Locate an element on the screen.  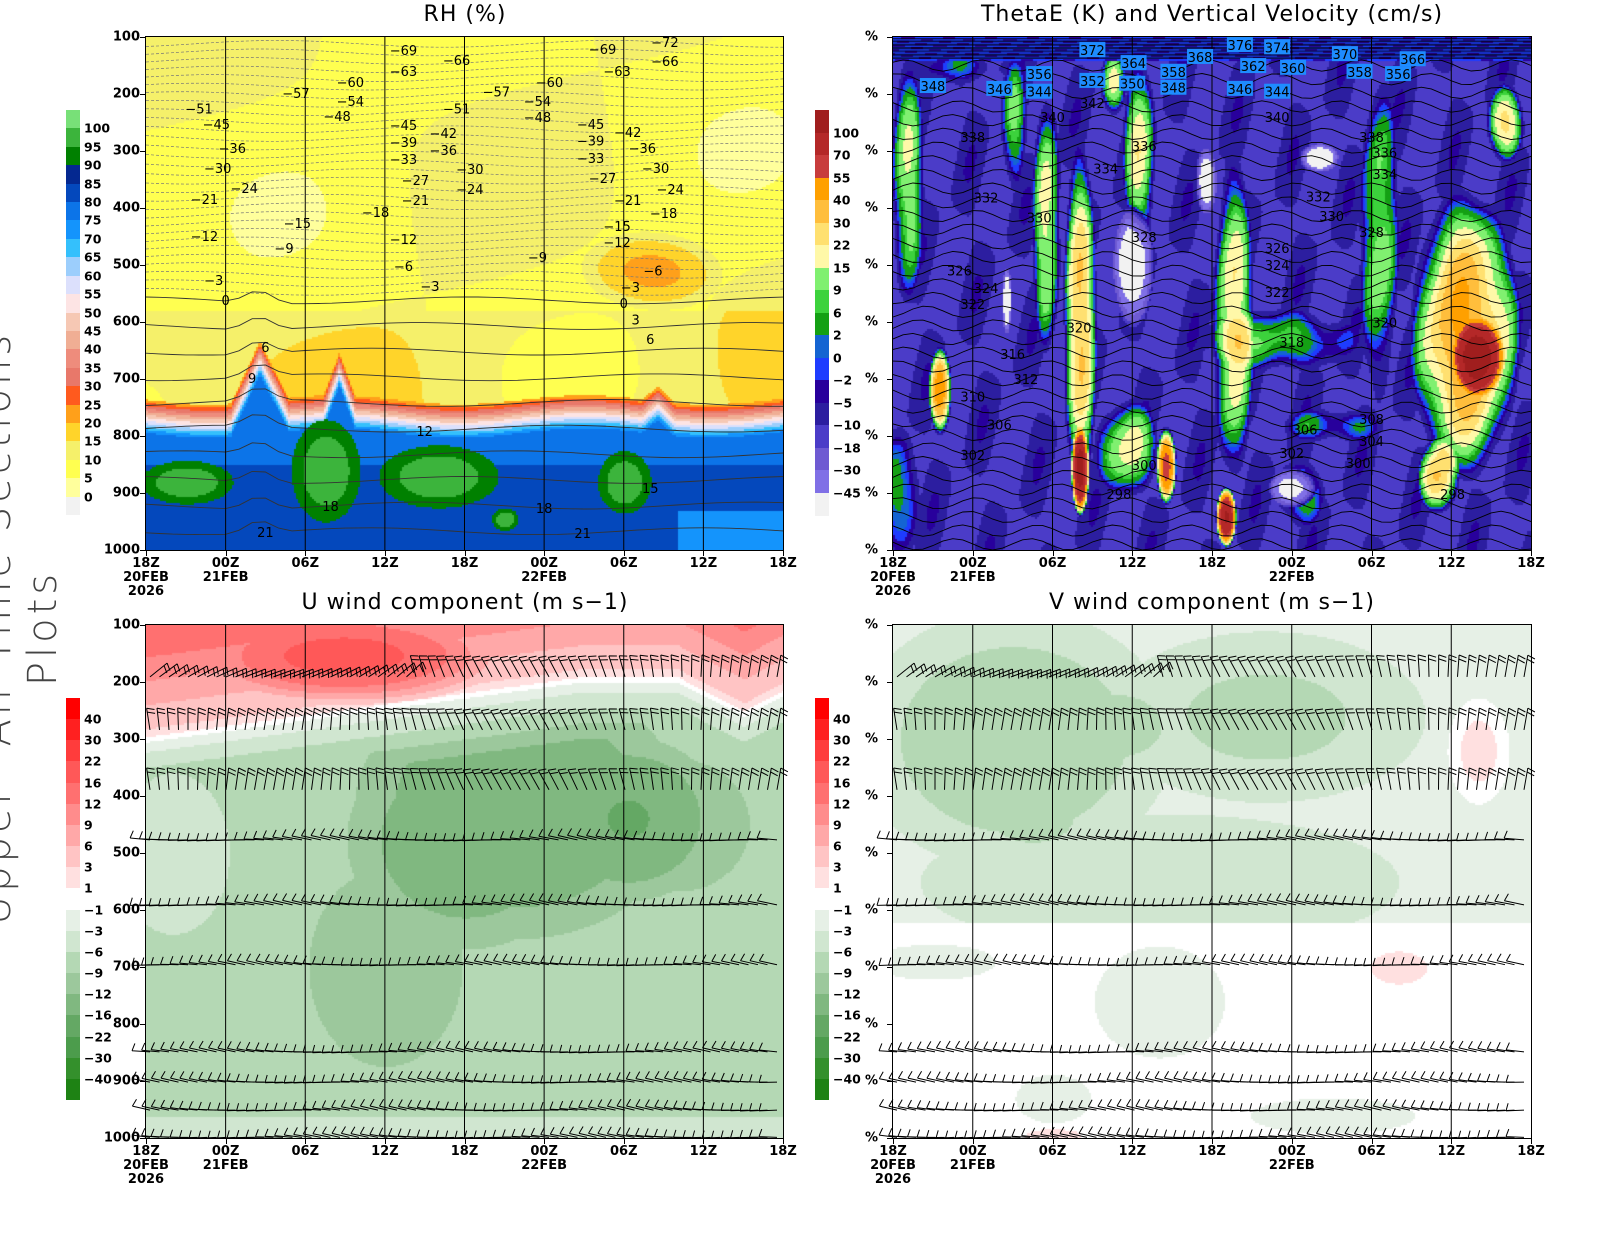
x-tick-label-line: 2026 is located at coordinates (893, 1179).